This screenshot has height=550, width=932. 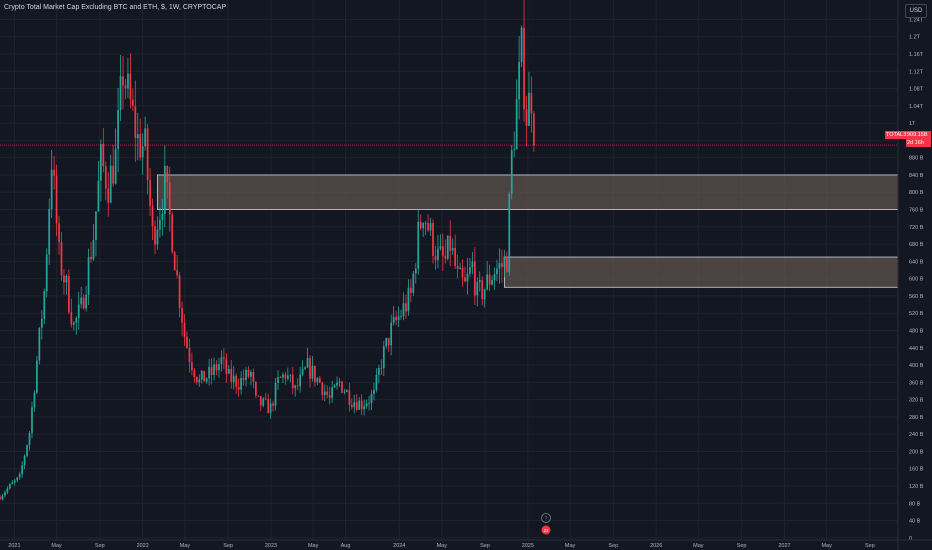 What do you see at coordinates (143, 546) in the screenshot?
I see `time-tick-label: 2022` at bounding box center [143, 546].